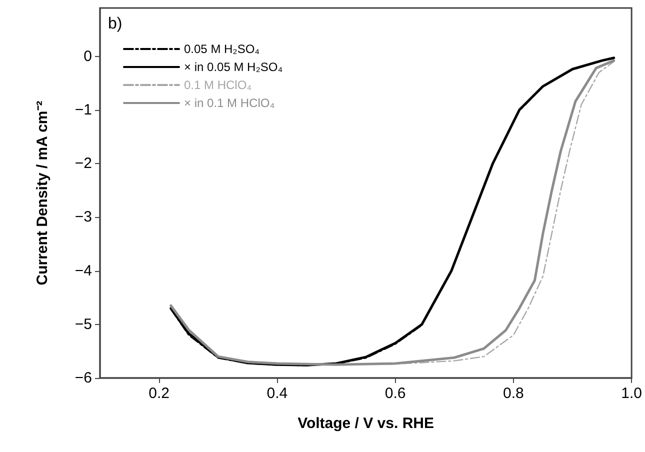 This screenshot has width=645, height=452. I want to click on y-tick-label: −2, so click(83, 163).